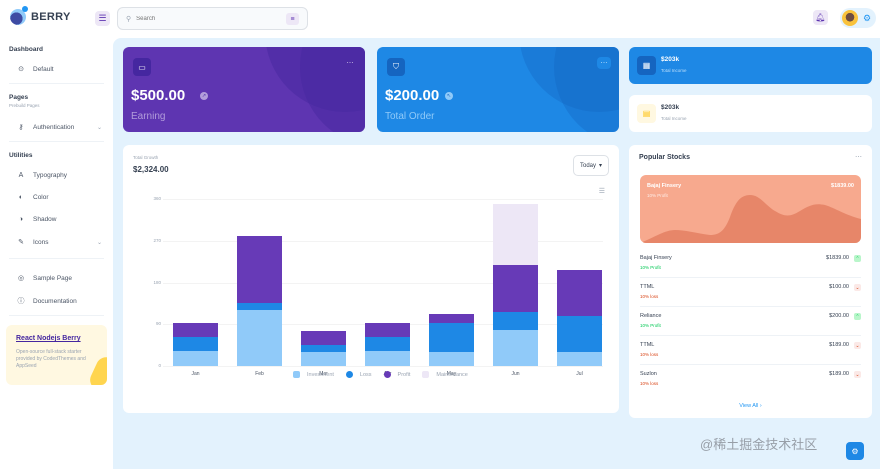 The image size is (880, 469). Describe the element at coordinates (21, 301) in the screenshot. I see `help-icon: ⓘ` at that location.